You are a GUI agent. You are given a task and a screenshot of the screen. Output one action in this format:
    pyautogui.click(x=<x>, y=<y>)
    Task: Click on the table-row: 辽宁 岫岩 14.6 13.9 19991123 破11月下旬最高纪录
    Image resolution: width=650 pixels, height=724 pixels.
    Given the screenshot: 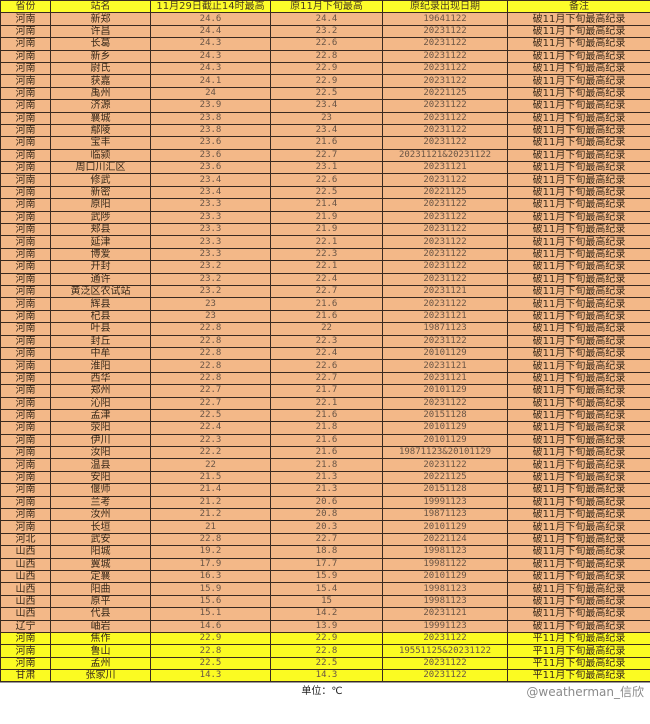 What is the action you would take?
    pyautogui.click(x=325, y=626)
    